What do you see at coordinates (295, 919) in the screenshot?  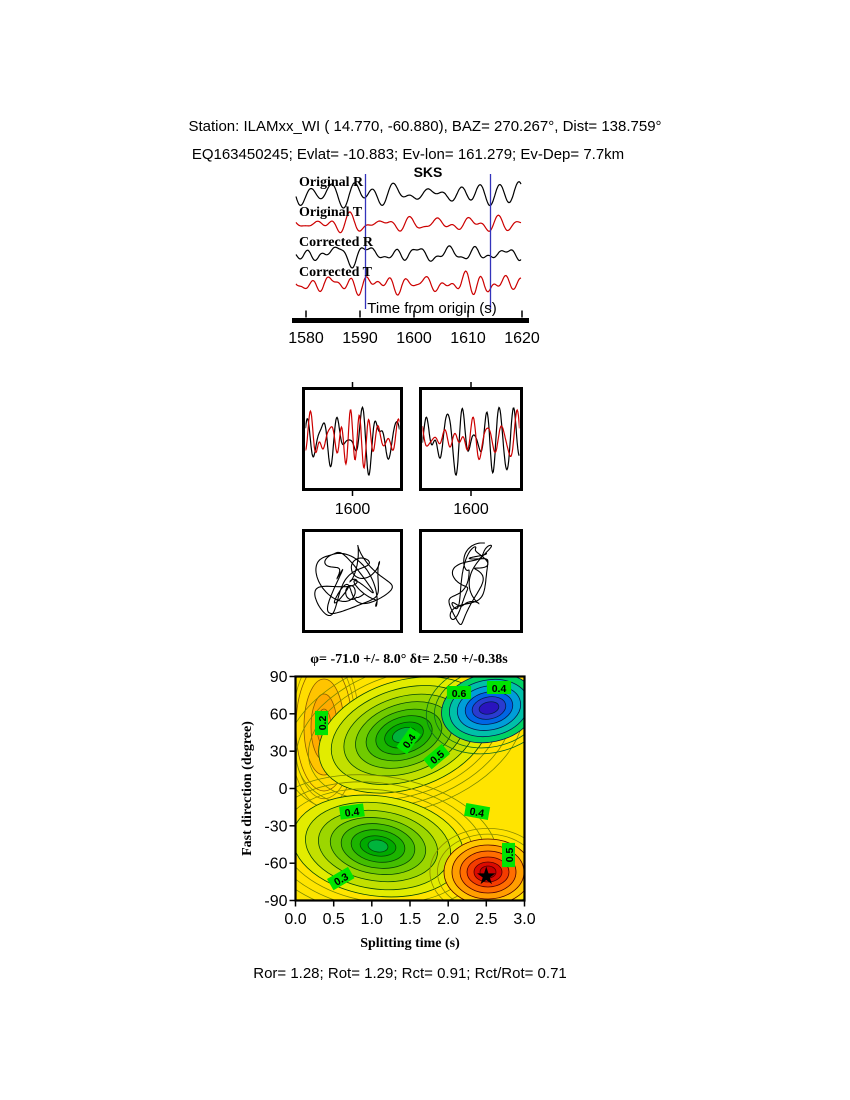 I see `xtick-0.0: 0.0` at bounding box center [295, 919].